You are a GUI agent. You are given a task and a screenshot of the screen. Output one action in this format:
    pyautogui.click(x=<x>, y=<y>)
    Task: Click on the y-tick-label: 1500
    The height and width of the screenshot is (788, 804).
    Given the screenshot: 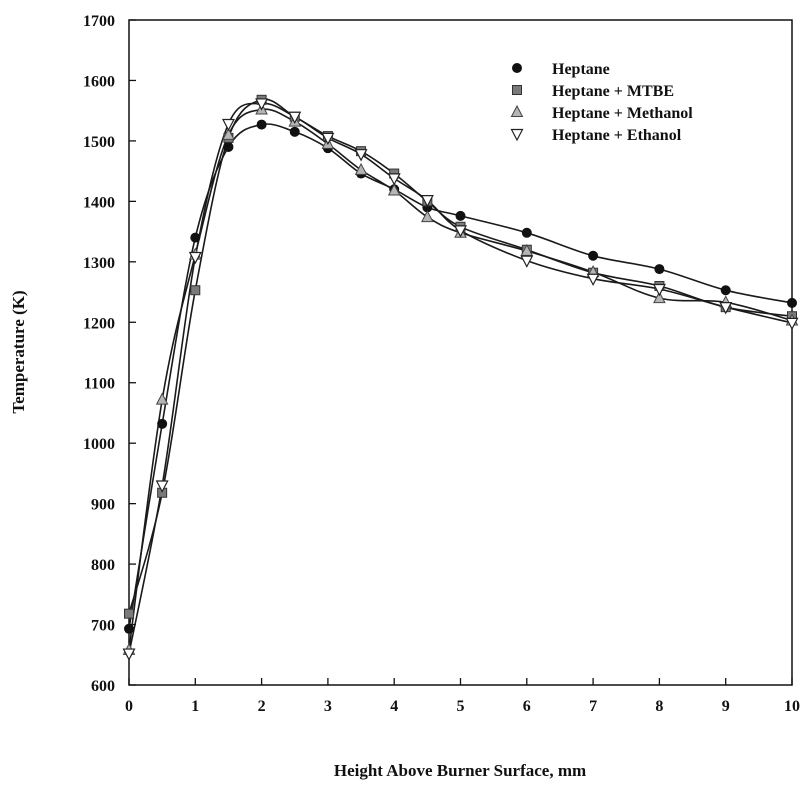 What is the action you would take?
    pyautogui.click(x=99, y=142)
    